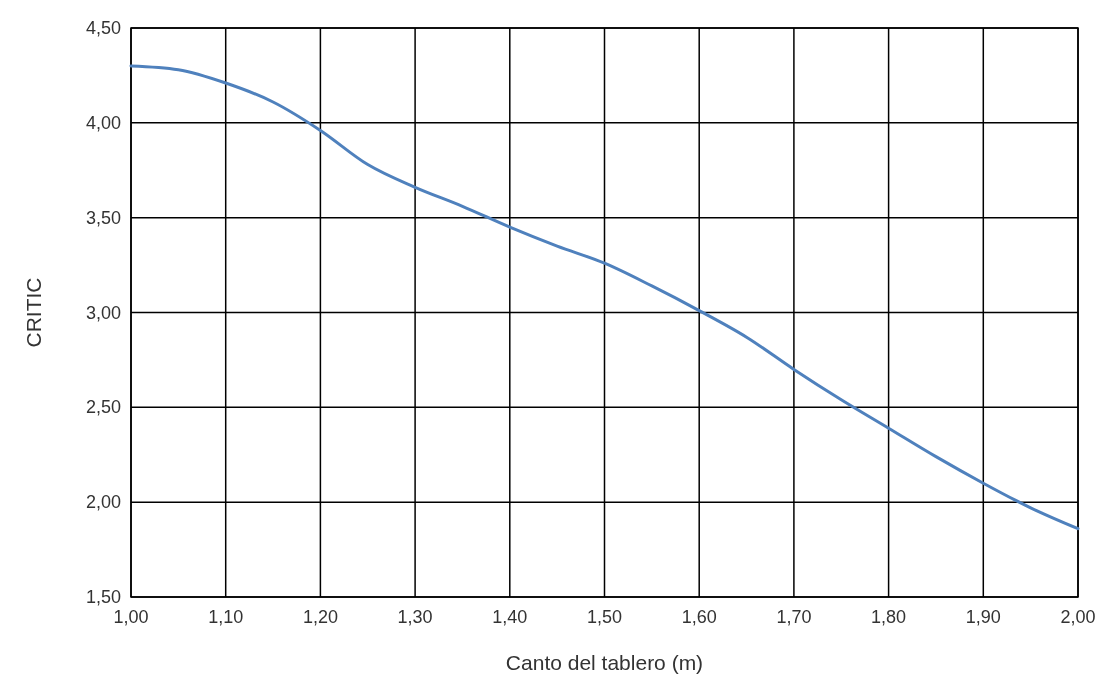  Describe the element at coordinates (320, 617) in the screenshot. I see `x-tick-label: 1,20` at that location.